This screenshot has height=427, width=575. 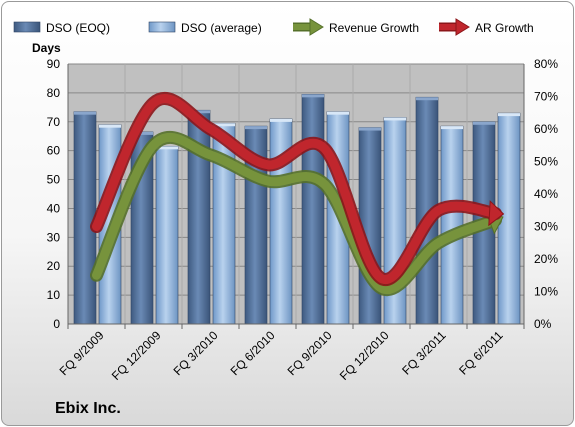 I want to click on arrowhead-ar-growth, so click(x=496, y=213).